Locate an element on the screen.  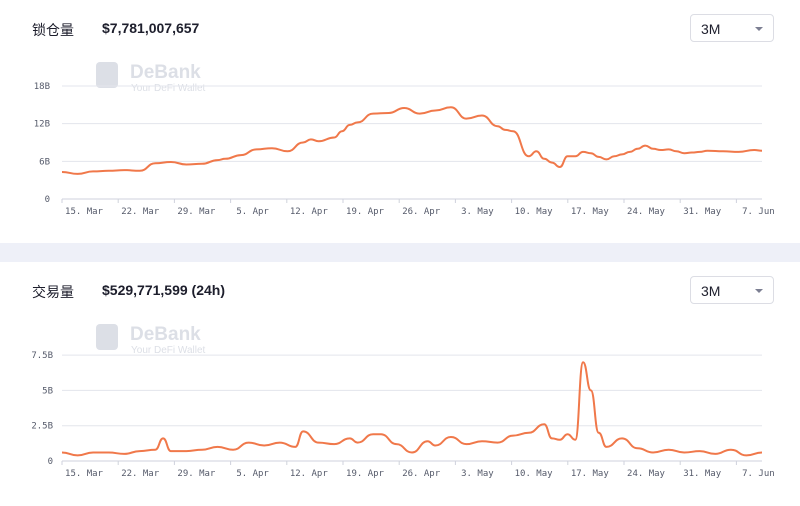
volume-title: 交易量 is located at coordinates (53, 293).